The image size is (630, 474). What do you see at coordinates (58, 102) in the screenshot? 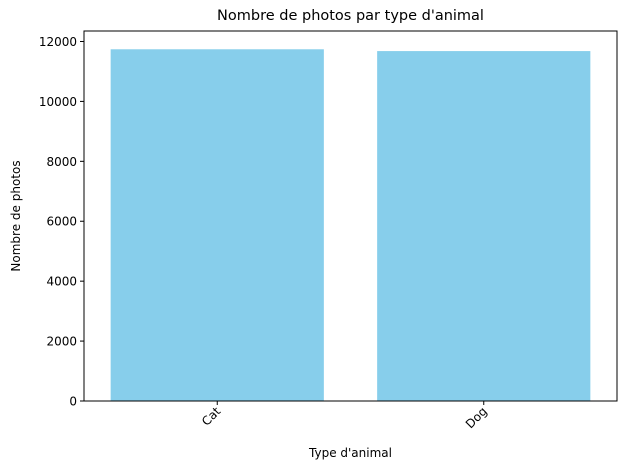
I see `y-tick-label: 10000` at bounding box center [58, 102].